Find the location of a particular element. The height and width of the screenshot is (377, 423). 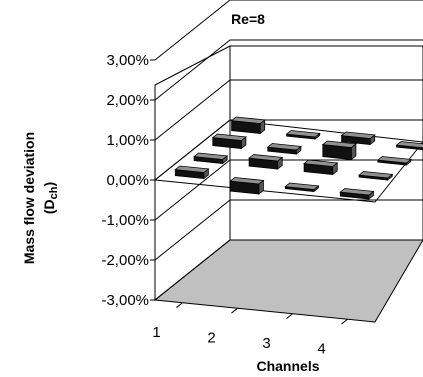

y-axis-title-sub: ch is located at coordinates (54, 192).